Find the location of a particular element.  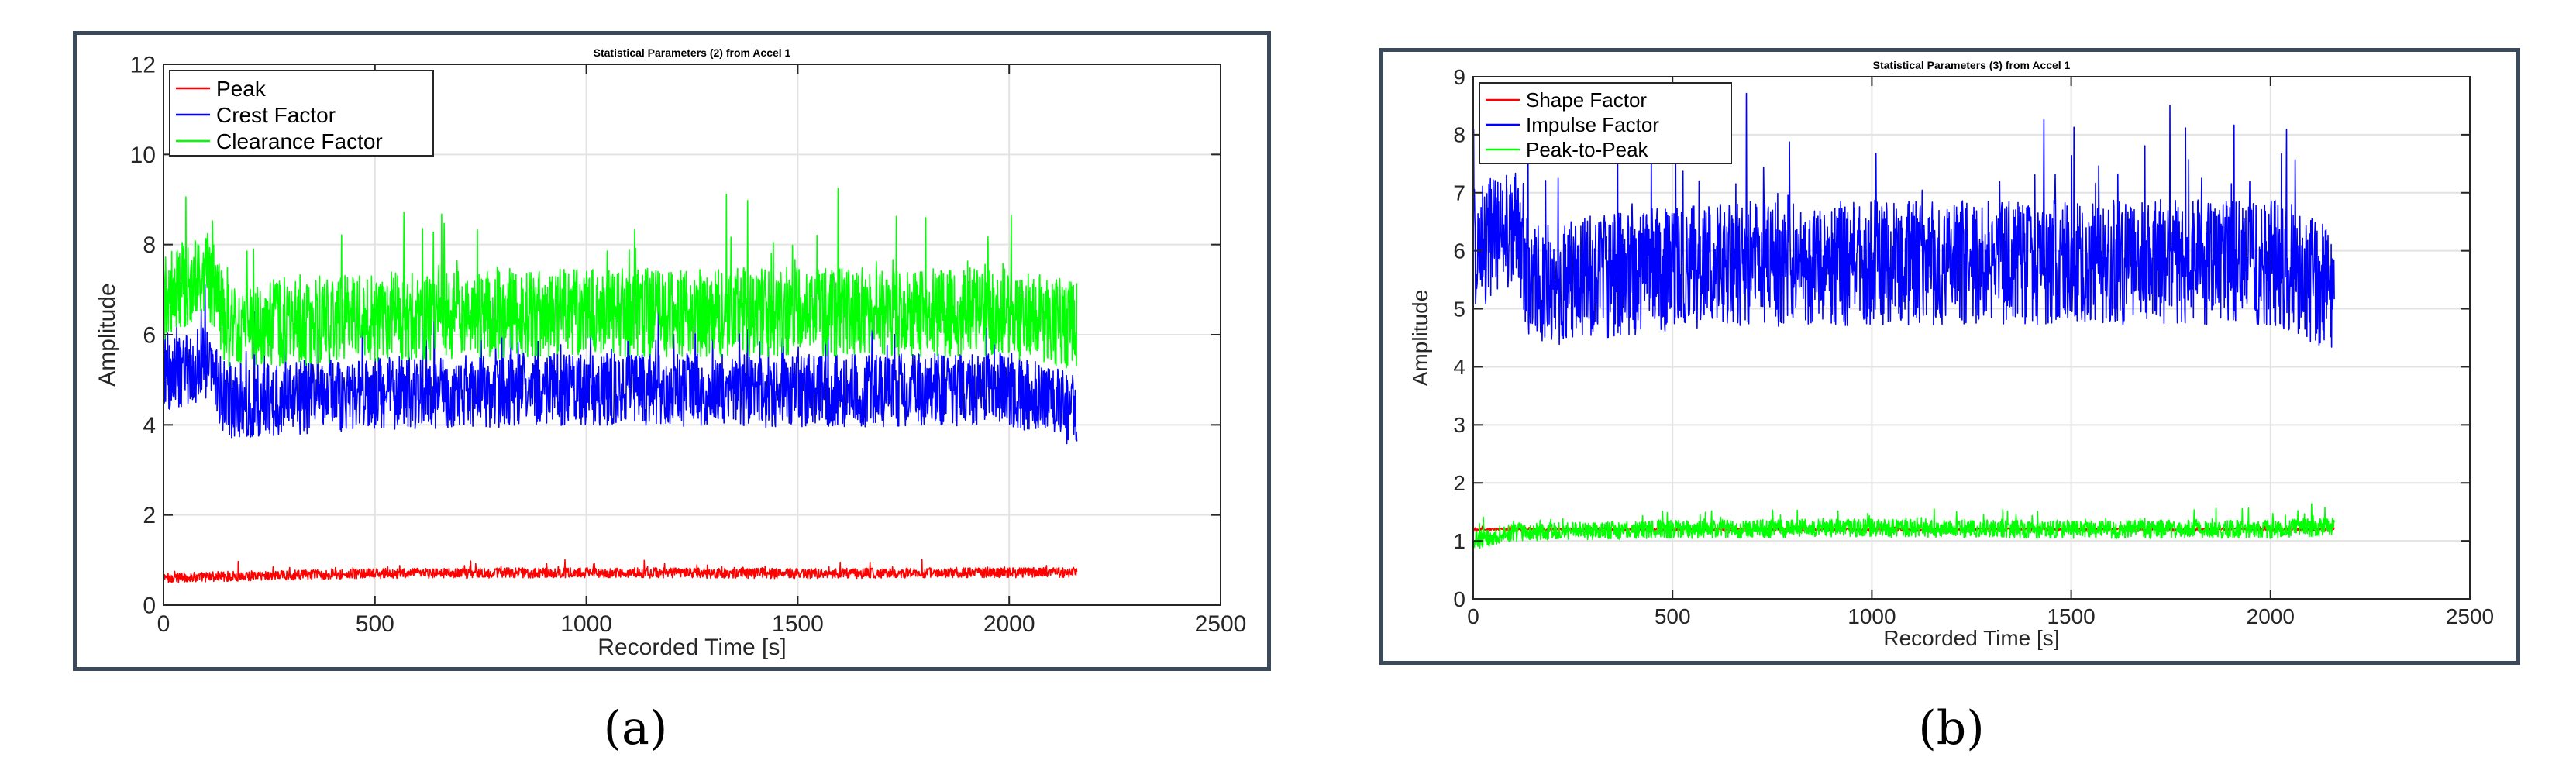

chart-title: Statistical Parameters (3) from Accel 1 is located at coordinates (1972, 65).